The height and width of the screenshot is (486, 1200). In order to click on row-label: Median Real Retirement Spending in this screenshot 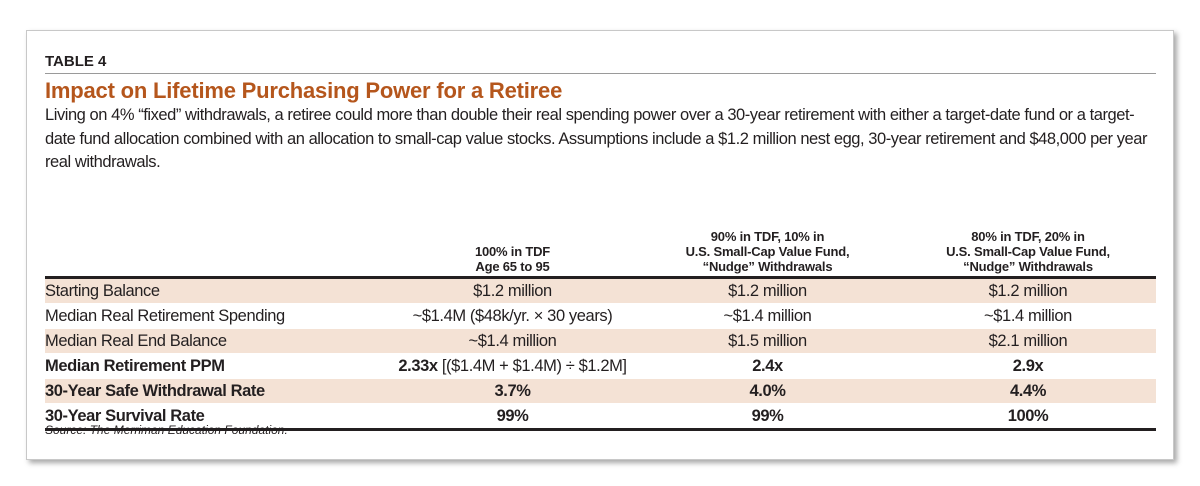, I will do `click(165, 316)`.